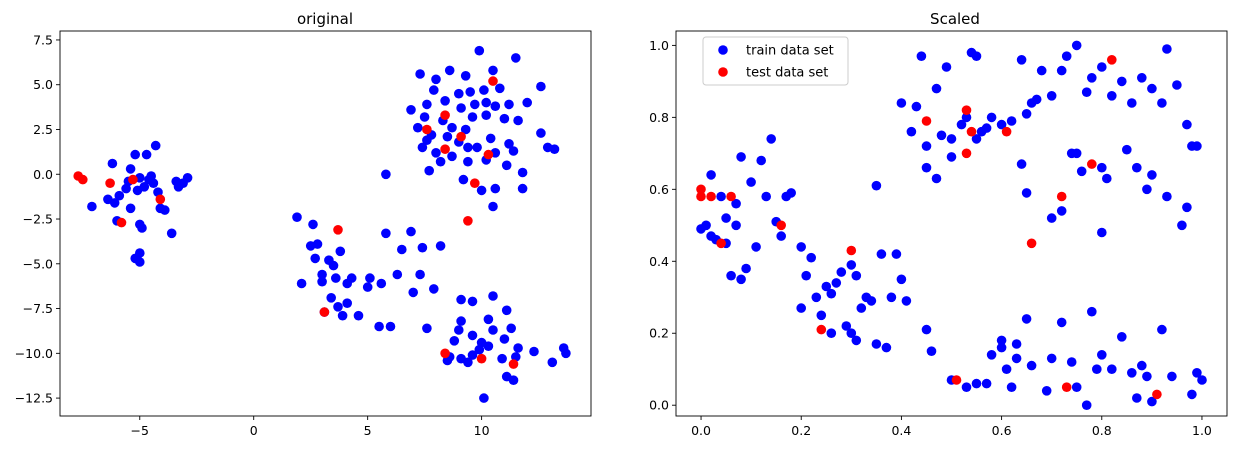  What do you see at coordinates (38, 219) in the screenshot?
I see `y-tick-label: −2.5` at bounding box center [38, 219].